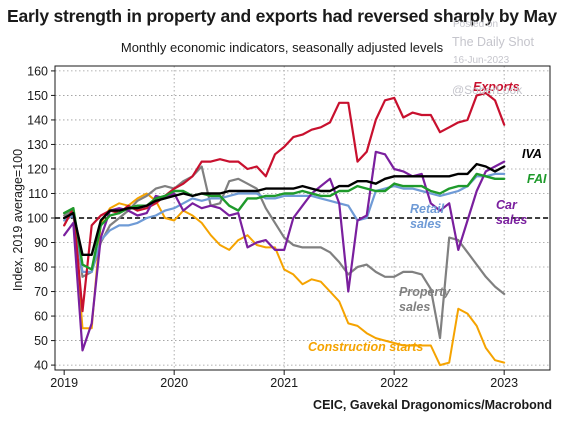 Image resolution: width=564 pixels, height=424 pixels. I want to click on y-tick-label: 50, so click(41, 341).